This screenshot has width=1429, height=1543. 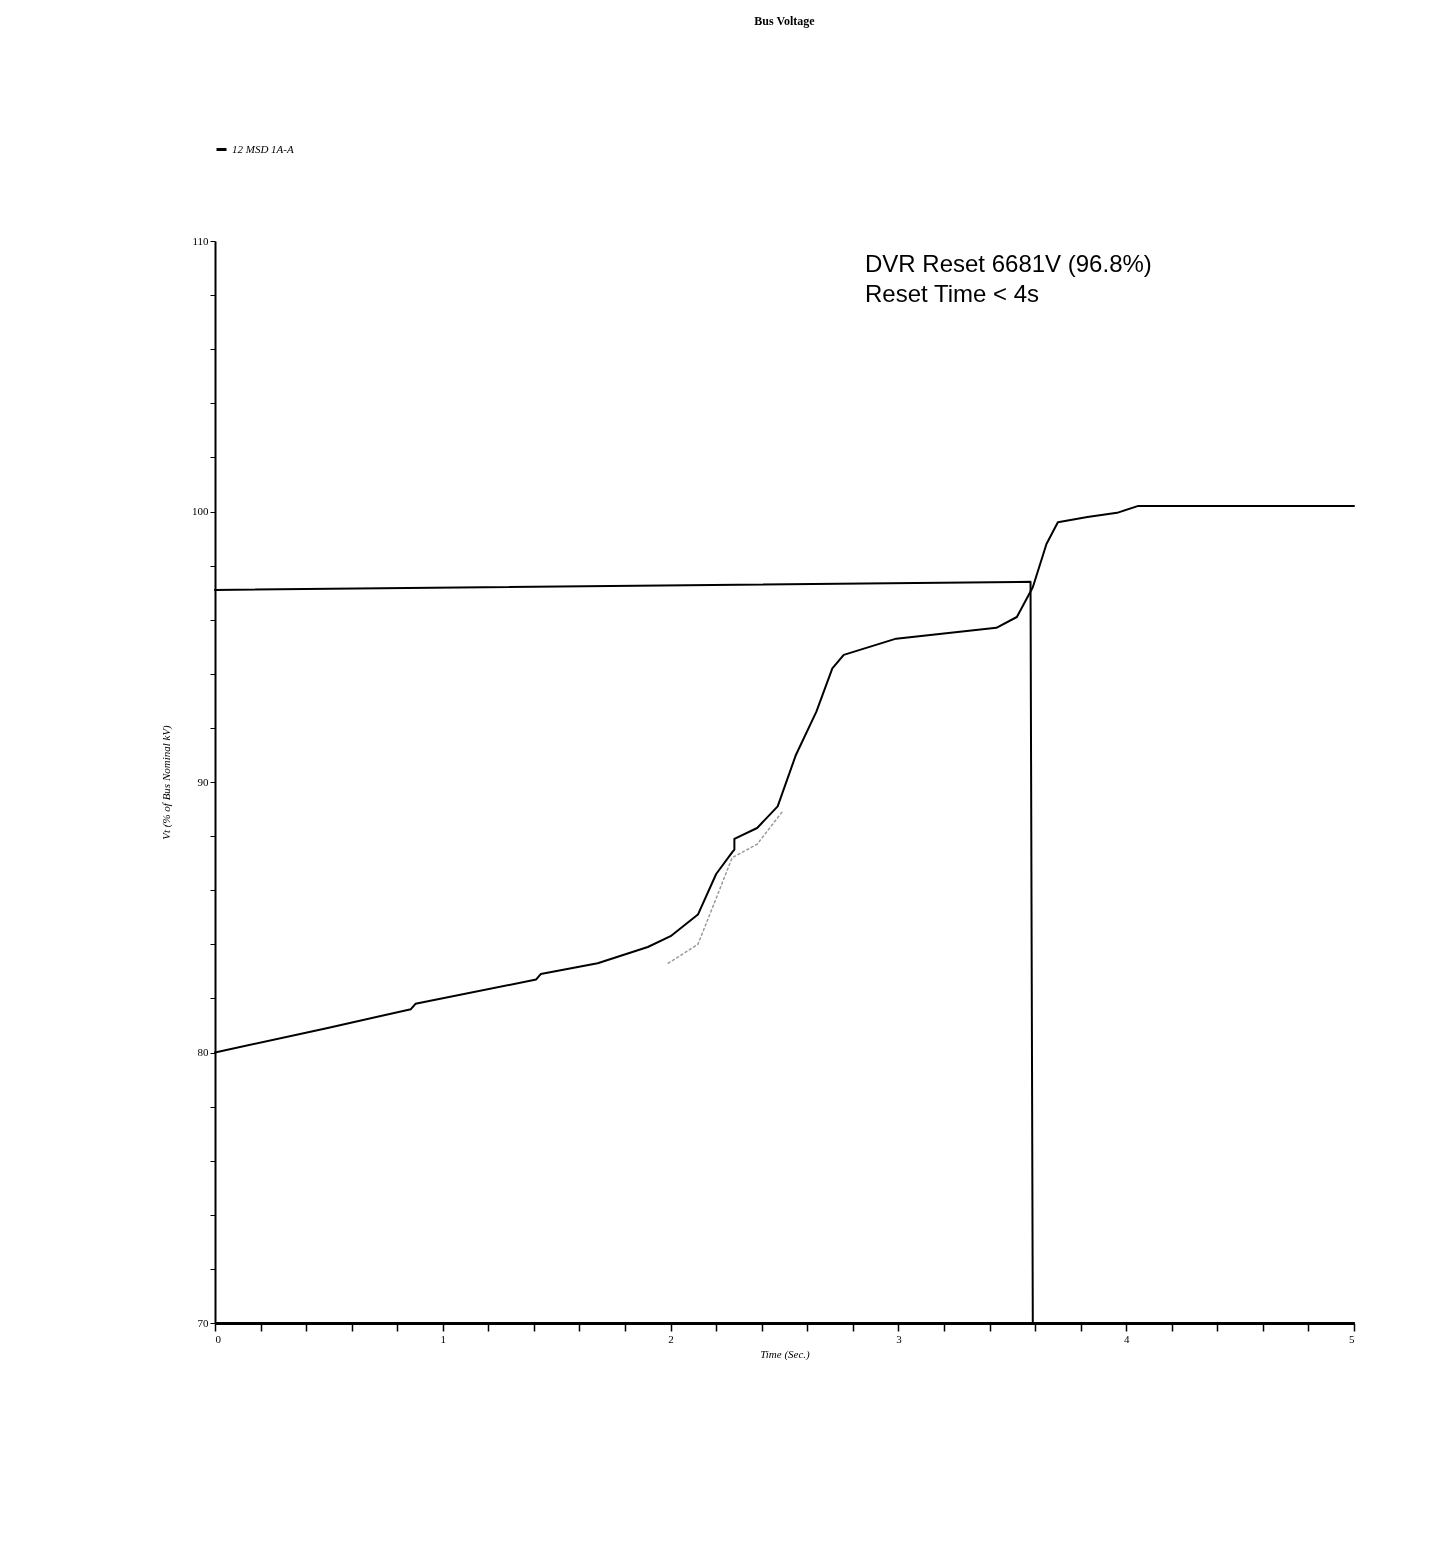 I want to click on annotation: Reset Time < 4s, so click(x=952, y=293).